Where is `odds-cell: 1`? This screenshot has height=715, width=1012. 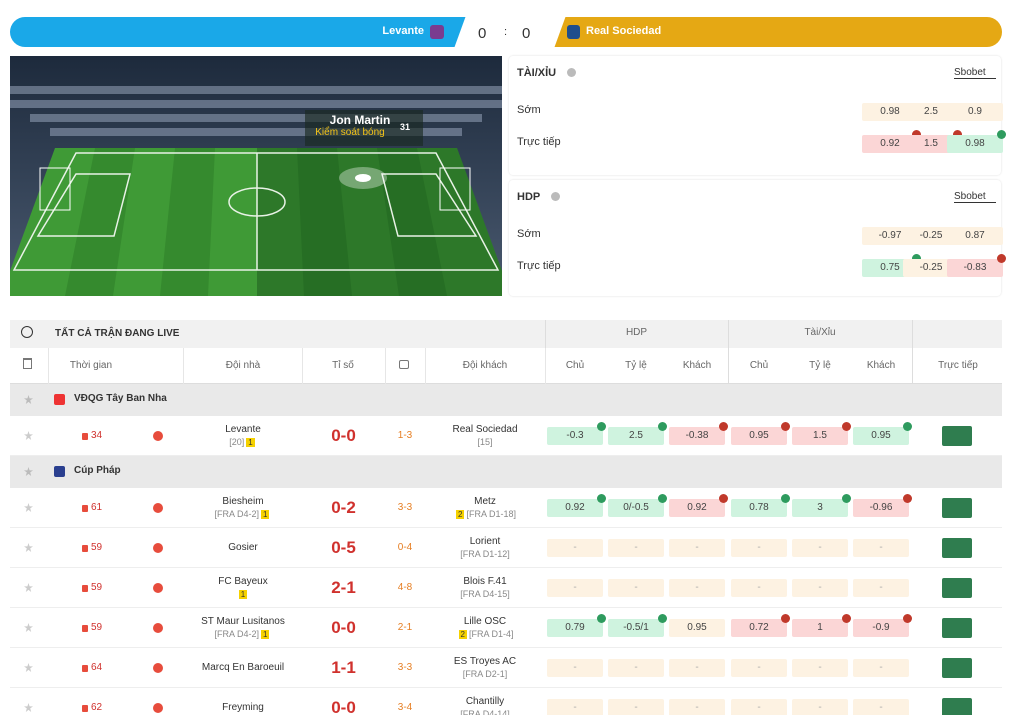
odds-cell: 1 is located at coordinates (821, 625).